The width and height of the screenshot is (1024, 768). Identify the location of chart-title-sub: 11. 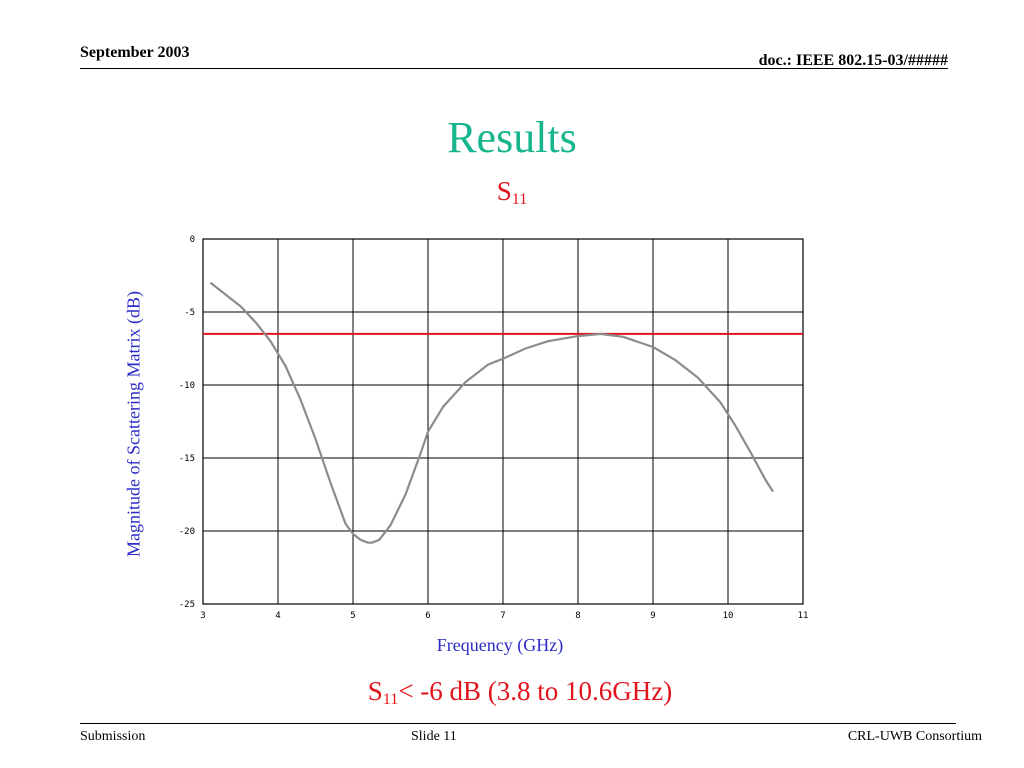
(519, 199).